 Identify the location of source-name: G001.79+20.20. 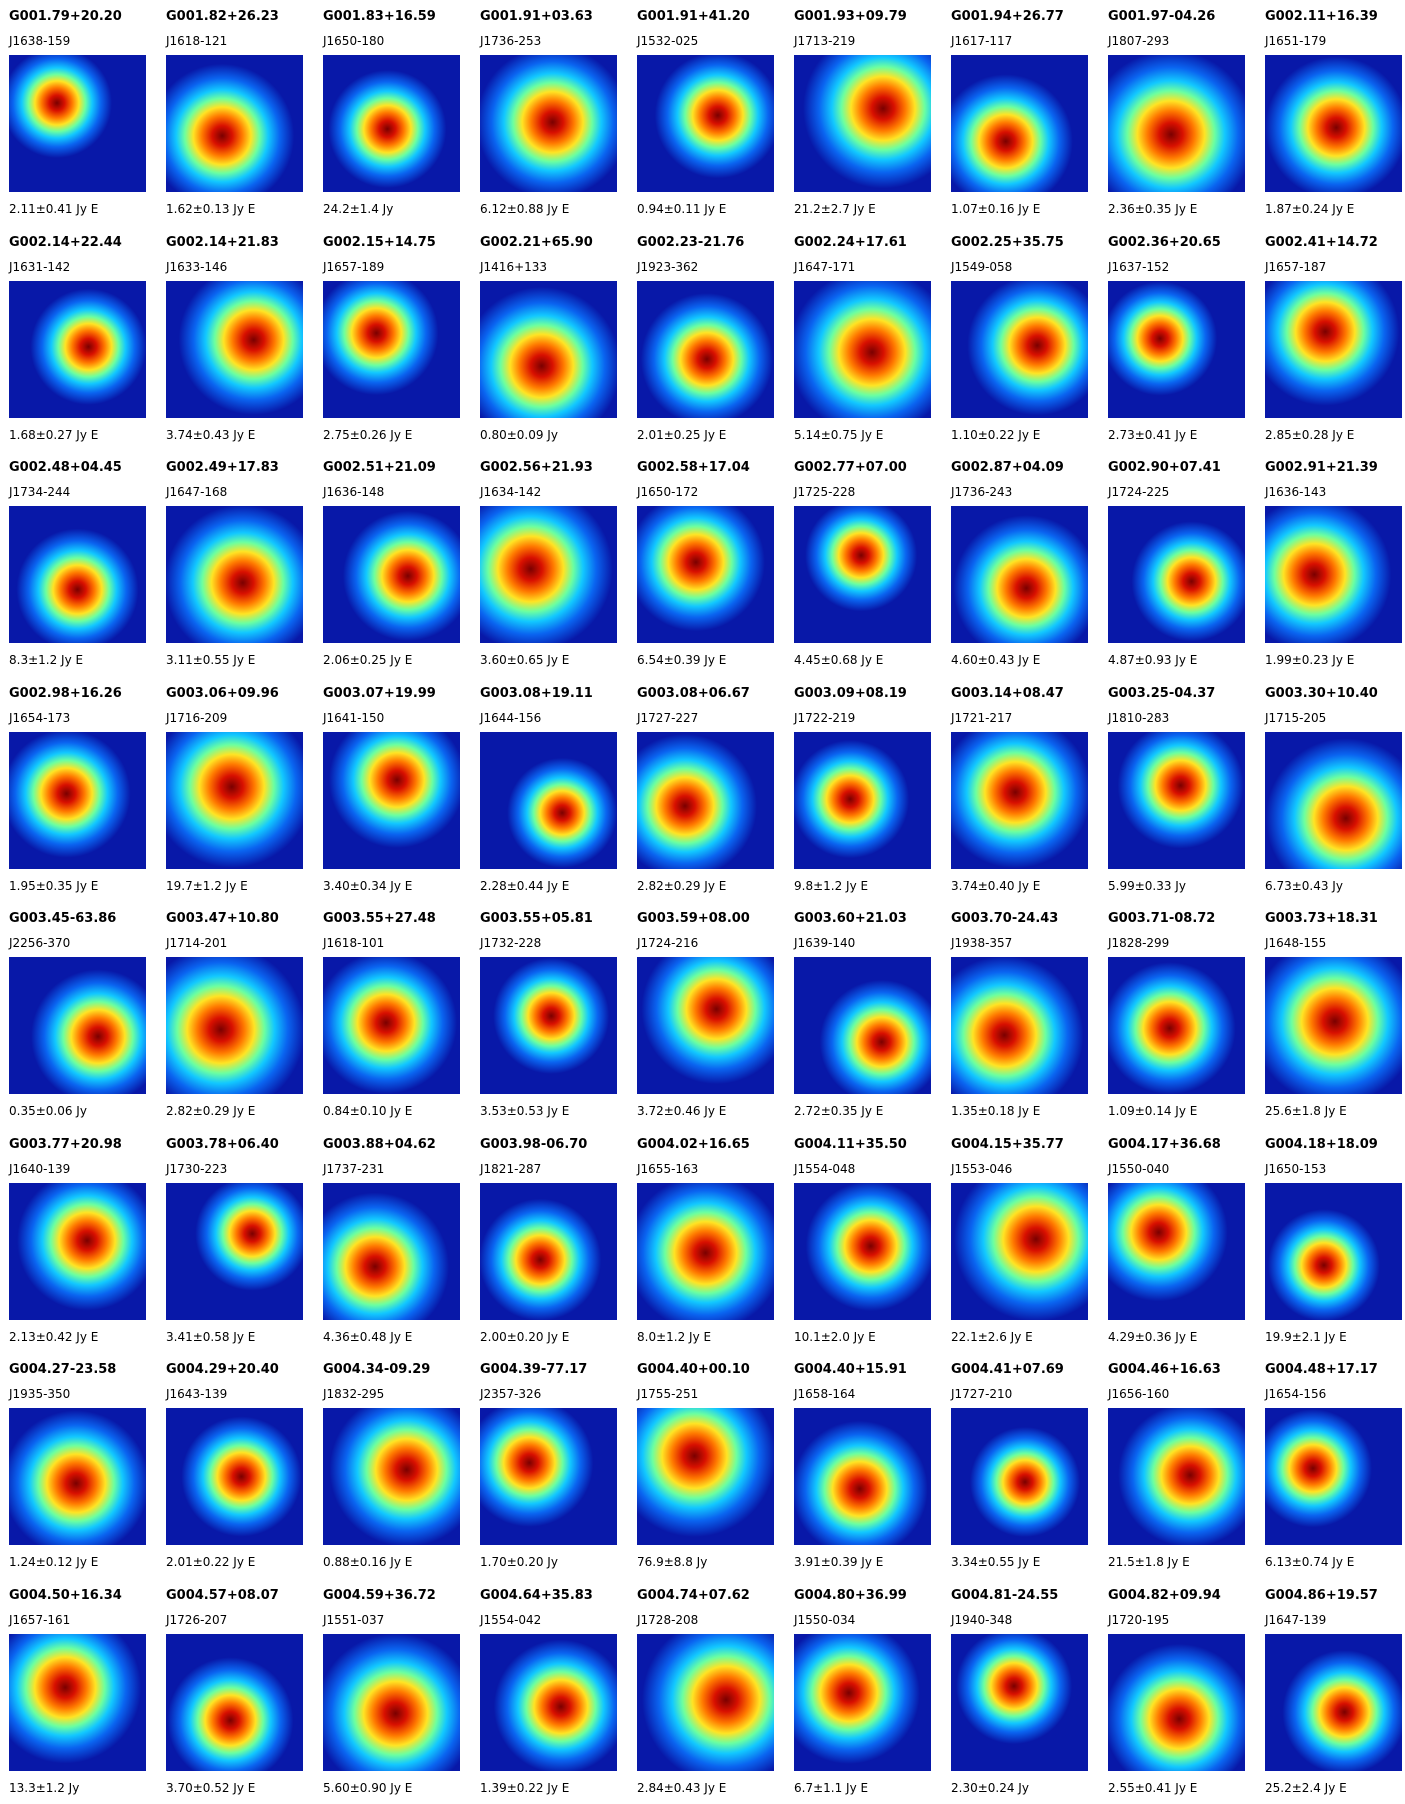
(65, 16).